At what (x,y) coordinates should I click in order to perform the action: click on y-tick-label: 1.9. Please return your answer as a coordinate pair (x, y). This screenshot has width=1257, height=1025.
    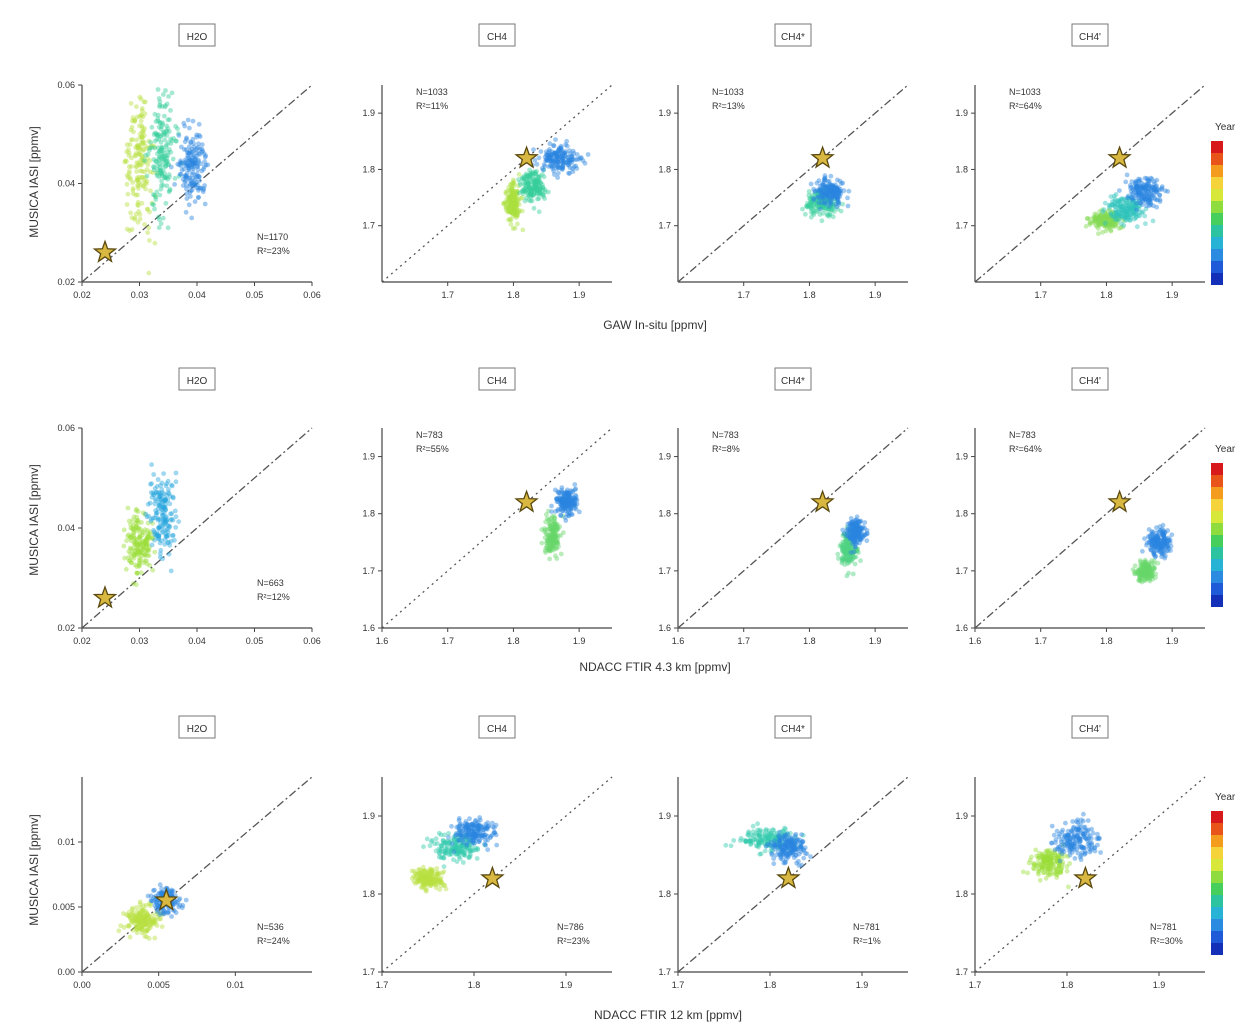
    Looking at the image, I should click on (664, 113).